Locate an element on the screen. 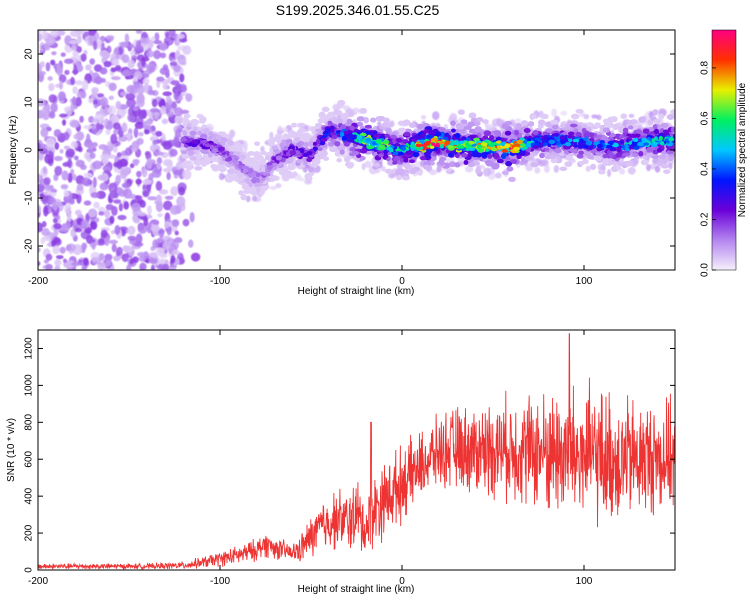 The image size is (750, 600). snr-y-tick-label: 0 is located at coordinates (29, 570).